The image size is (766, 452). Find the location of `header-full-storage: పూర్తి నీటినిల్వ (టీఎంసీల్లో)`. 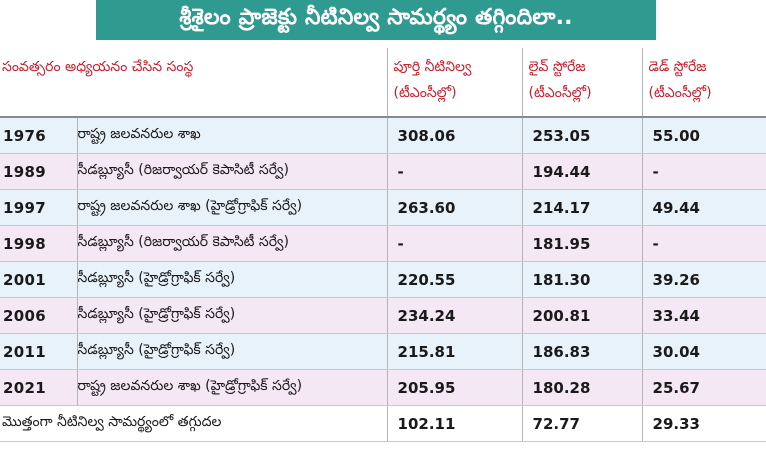

header-full-storage: పూర్తి నీటినిల్వ (టీఎంసీల్లో) is located at coordinates (454, 83).